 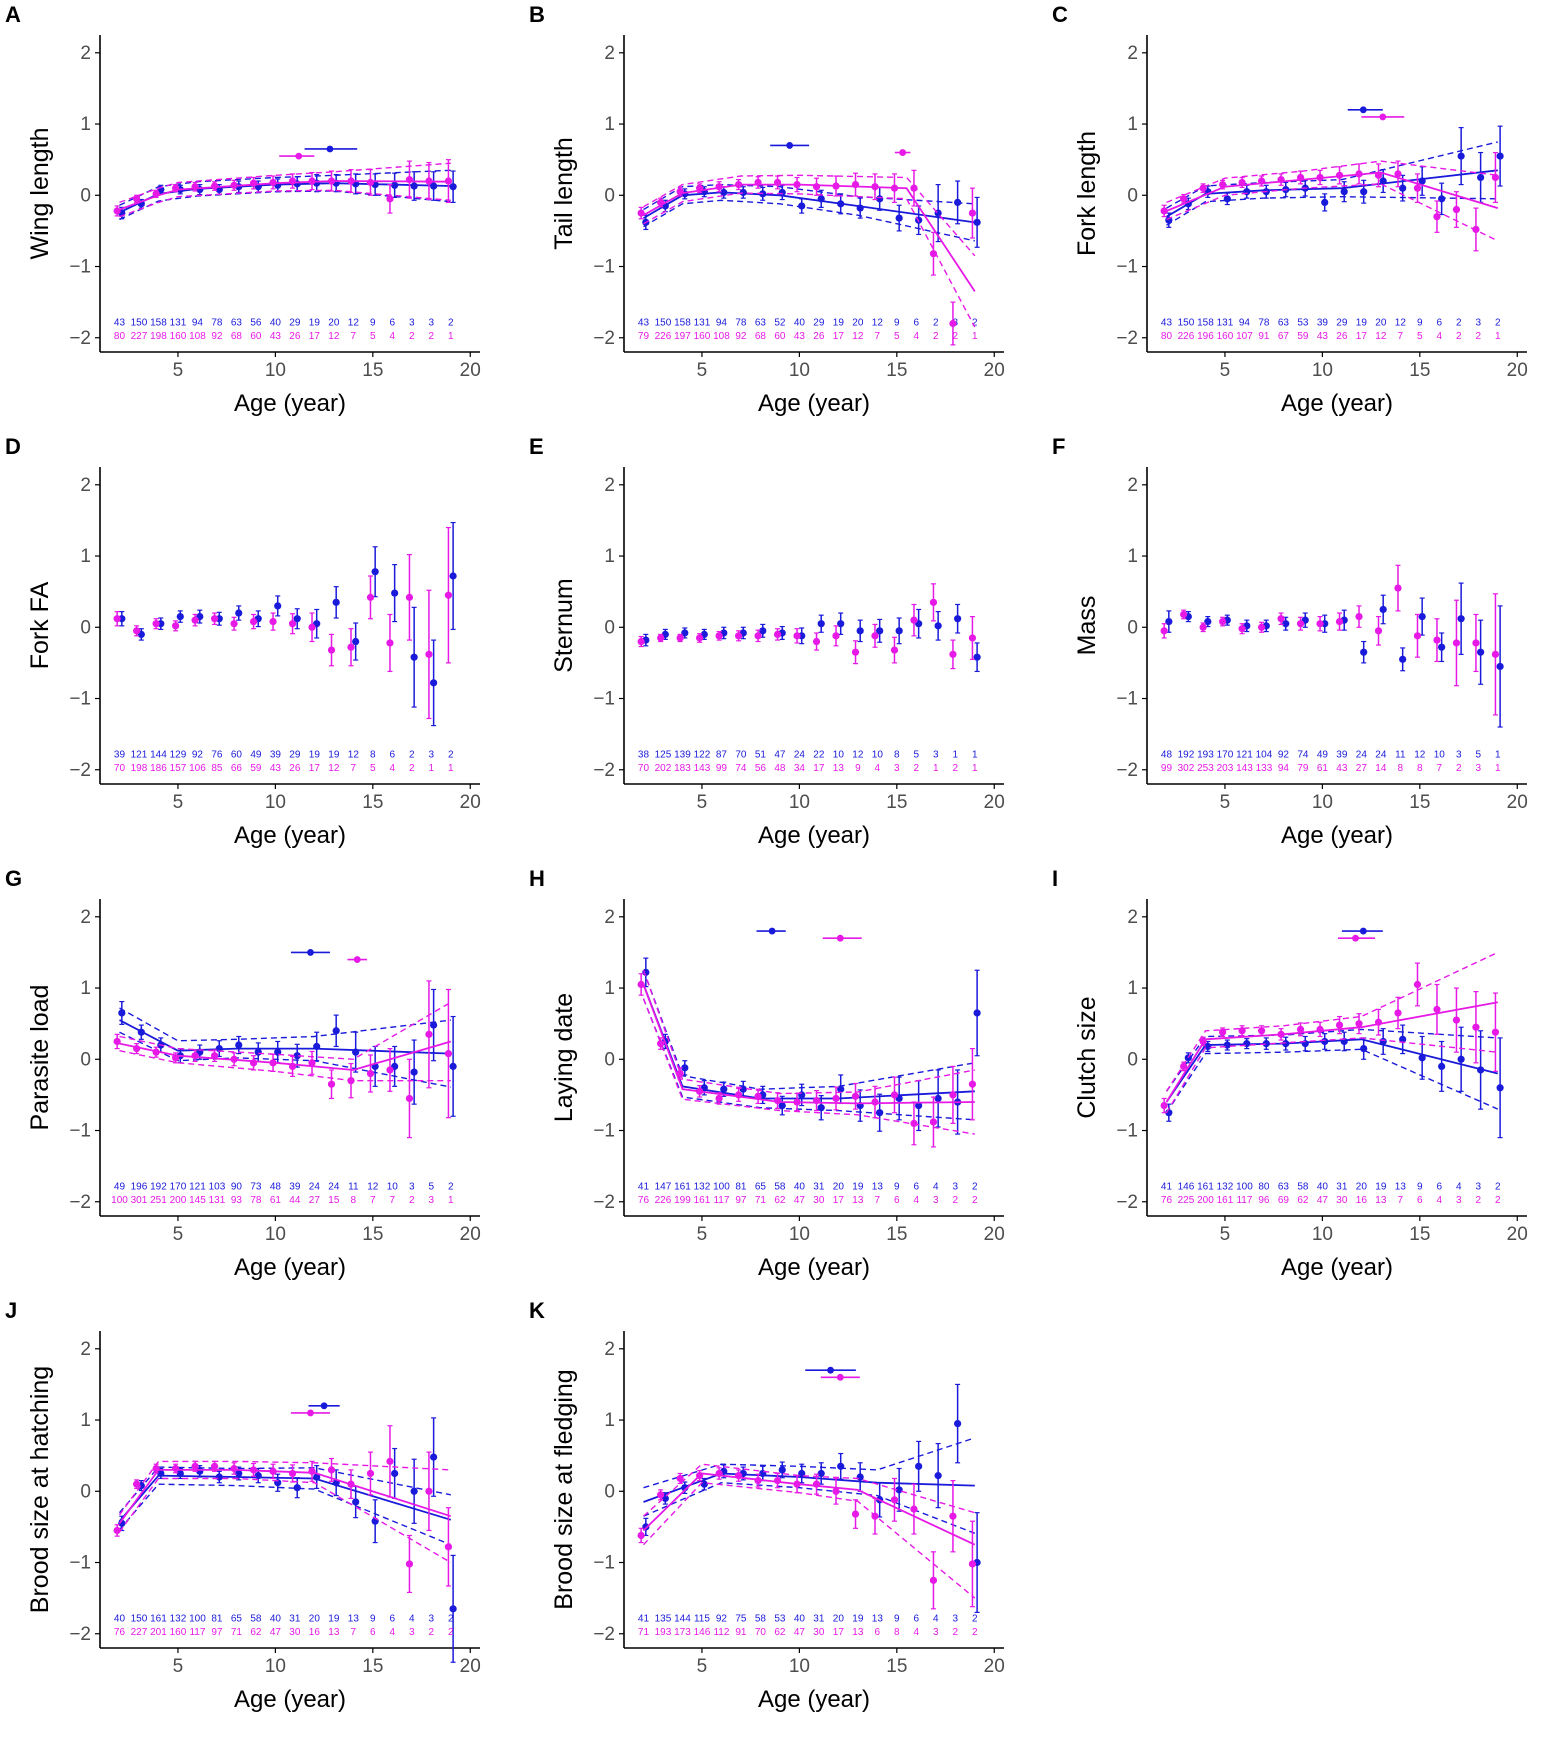 I want to click on y-tick-label: 0, so click(x=85, y=627).